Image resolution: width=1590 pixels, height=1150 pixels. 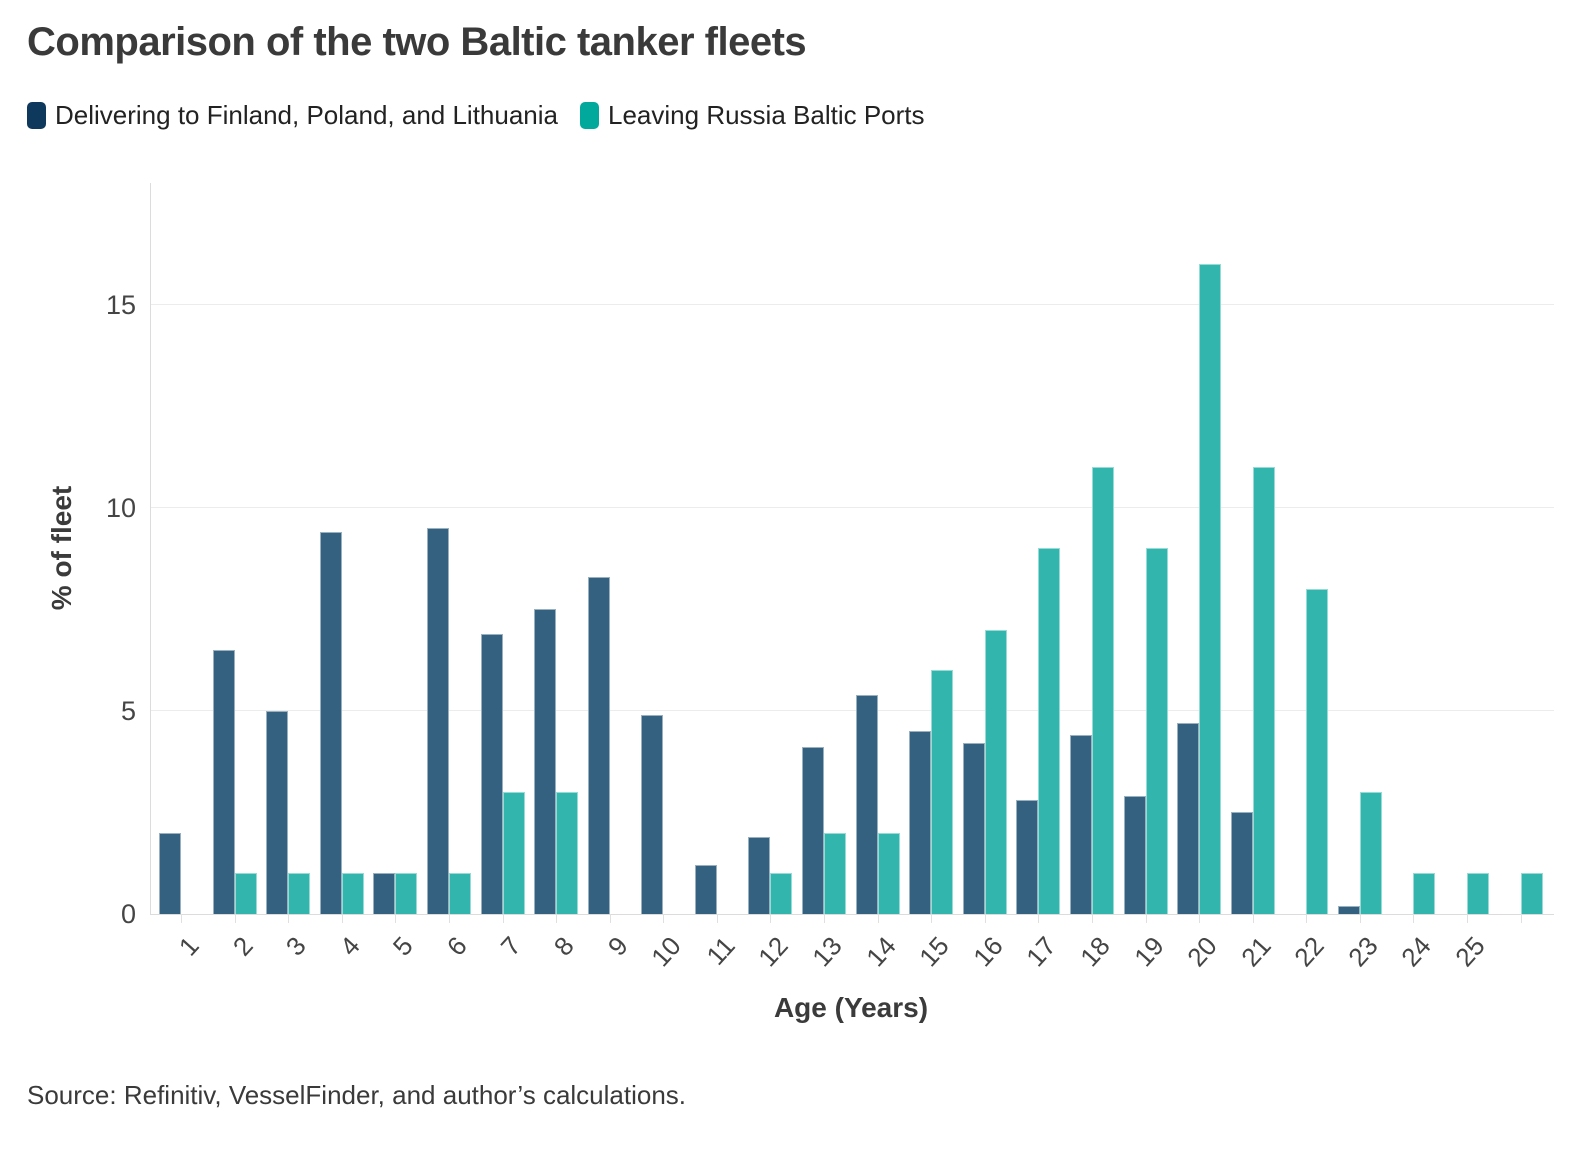 I want to click on x-tick-label-16: 16, so click(x=987, y=951).